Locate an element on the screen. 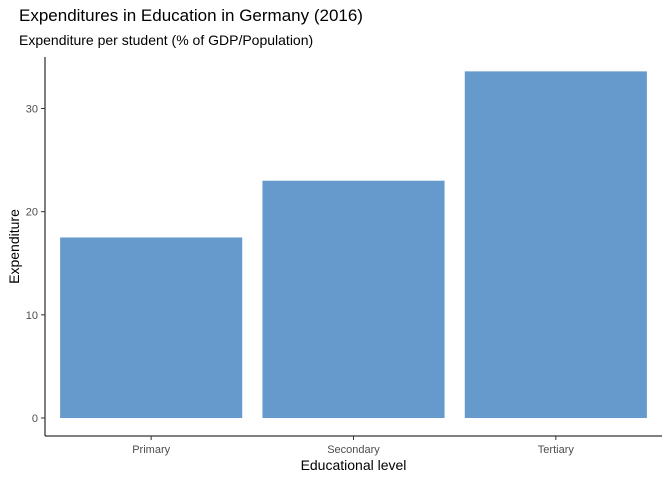 Image resolution: width=672 pixels, height=480 pixels. x-tick-label: Primary is located at coordinates (151, 450).